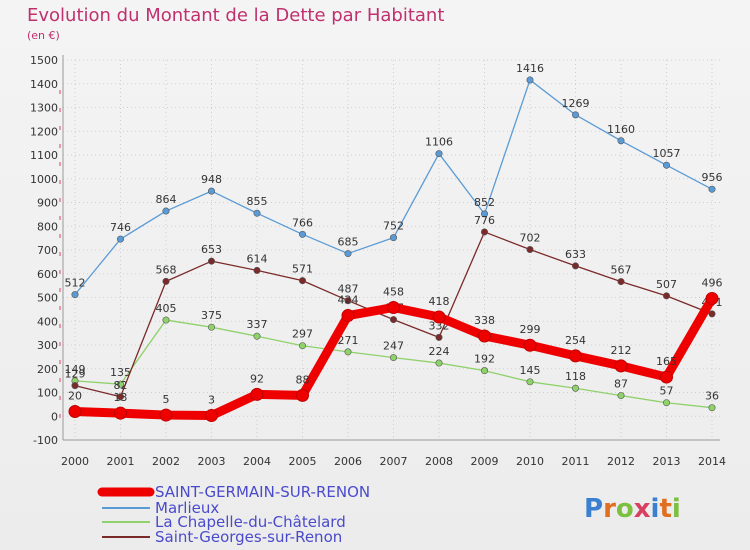  What do you see at coordinates (75, 283) in the screenshot?
I see `data-label-1: 512` at bounding box center [75, 283].